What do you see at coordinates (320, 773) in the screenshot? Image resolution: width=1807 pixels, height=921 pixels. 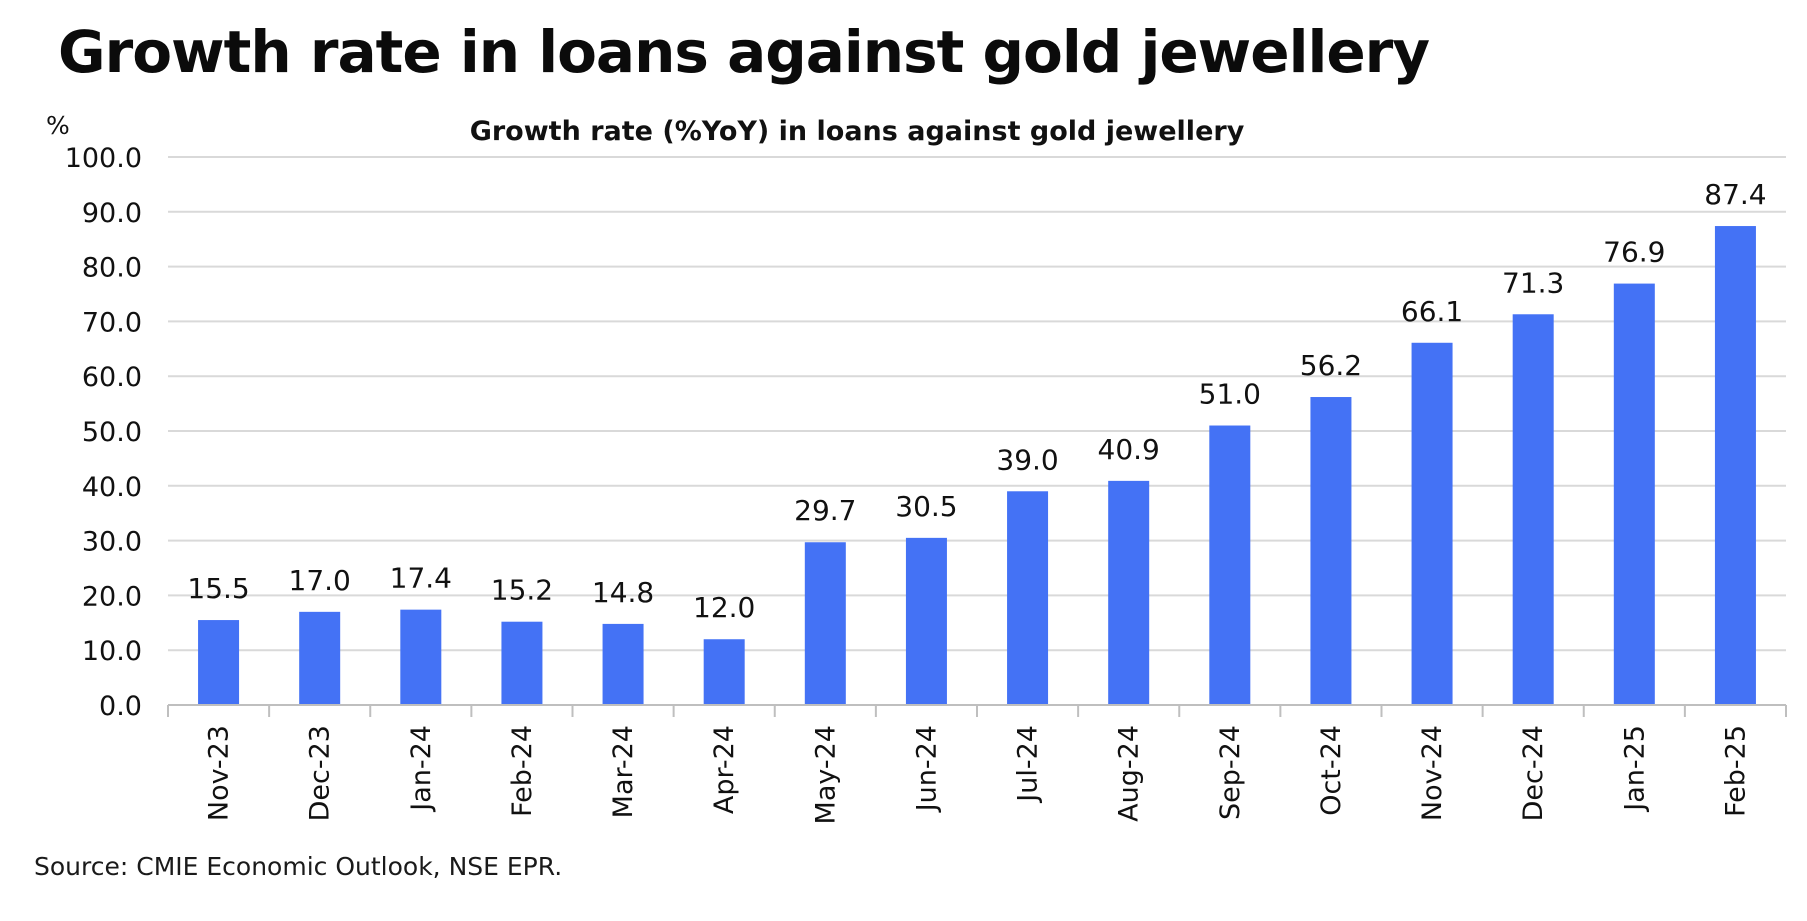 I see `x-category-label: Dec-23` at bounding box center [320, 773].